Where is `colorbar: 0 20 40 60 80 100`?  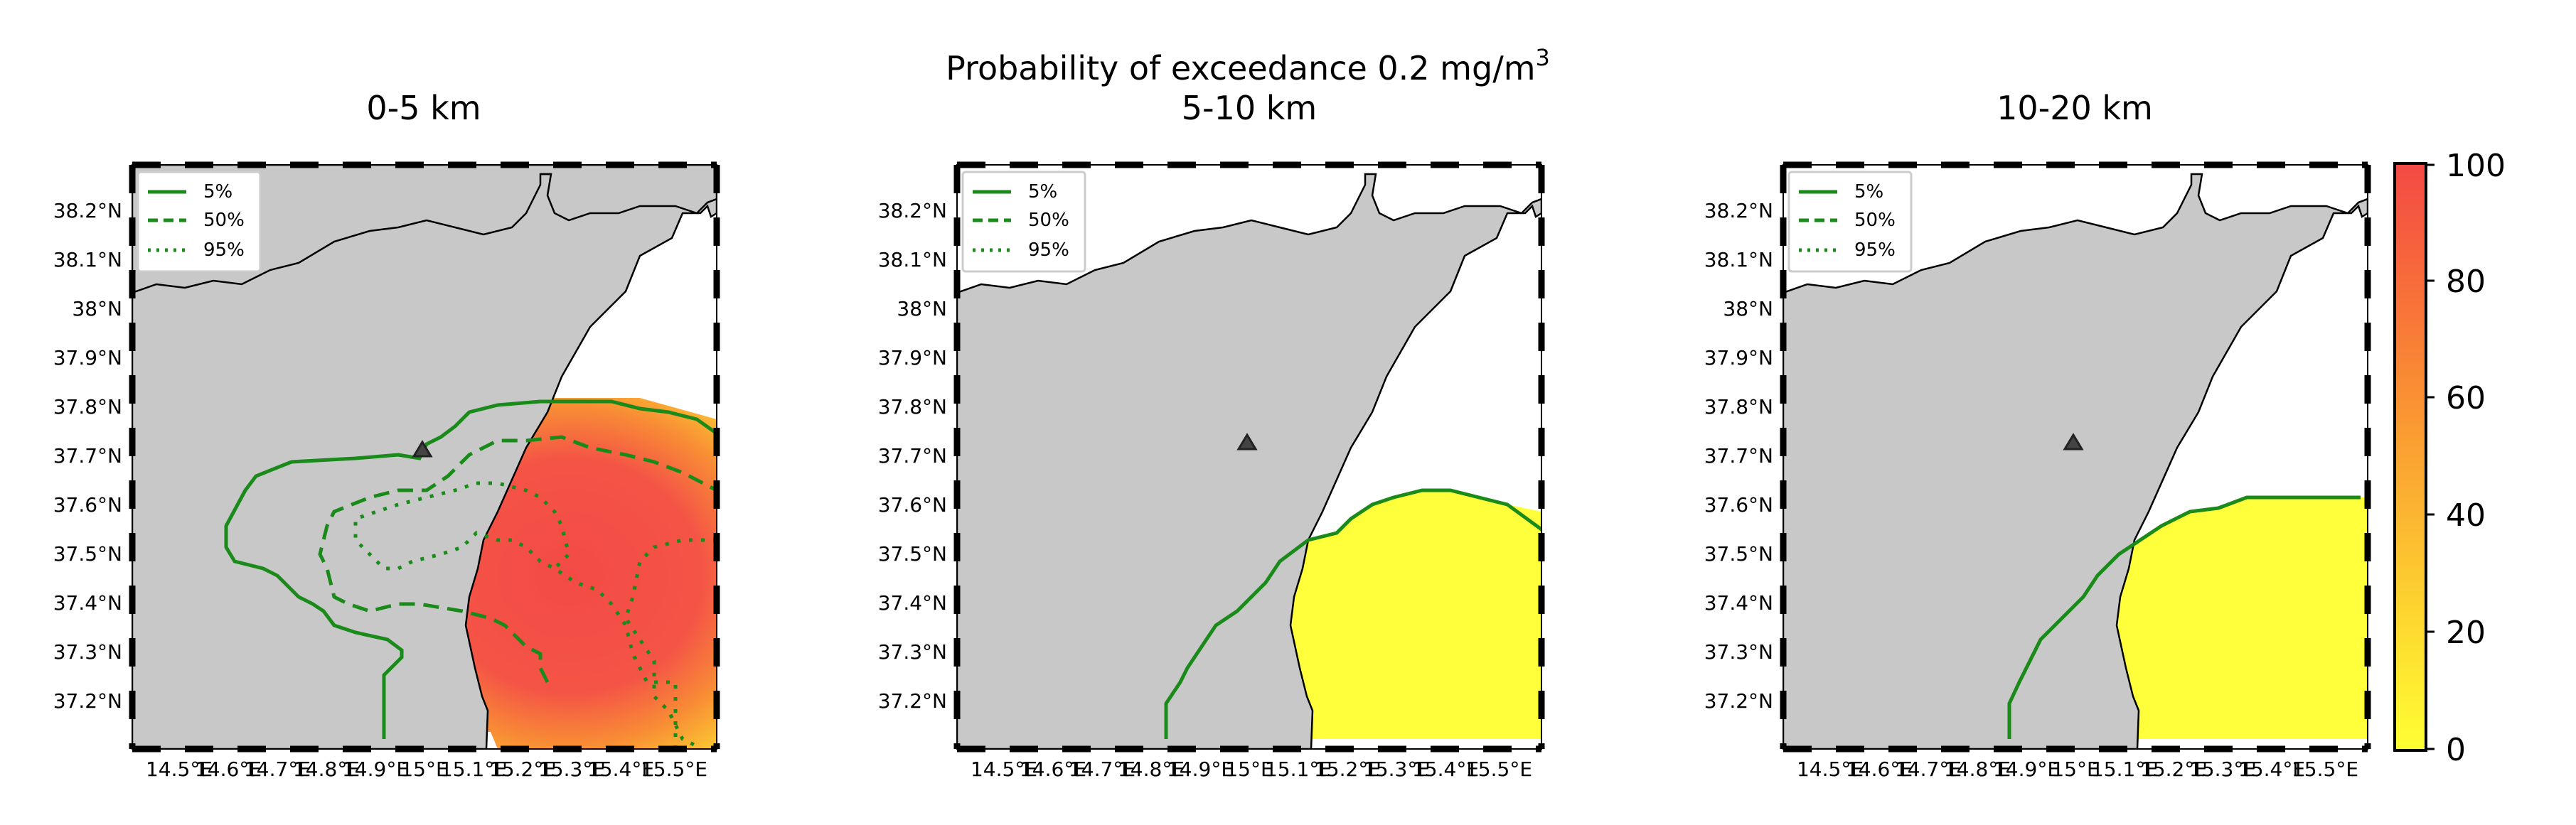 colorbar: 0 20 40 60 80 100 is located at coordinates (2449, 458).